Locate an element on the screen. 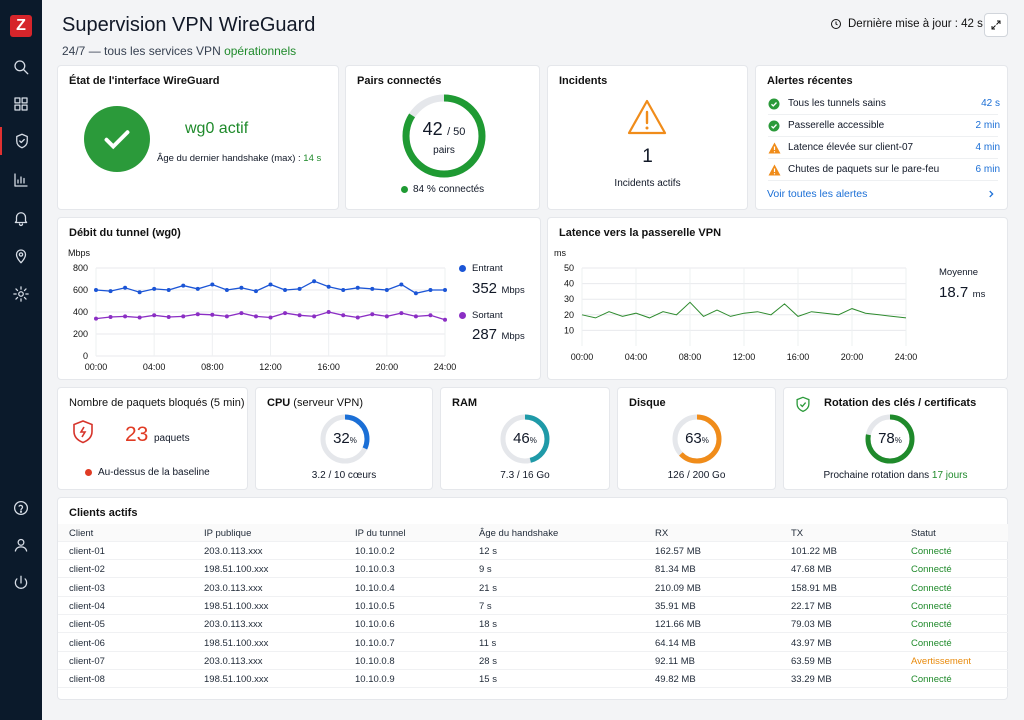 The image size is (1024, 720). disk-gauge-arc is located at coordinates (697, 439).